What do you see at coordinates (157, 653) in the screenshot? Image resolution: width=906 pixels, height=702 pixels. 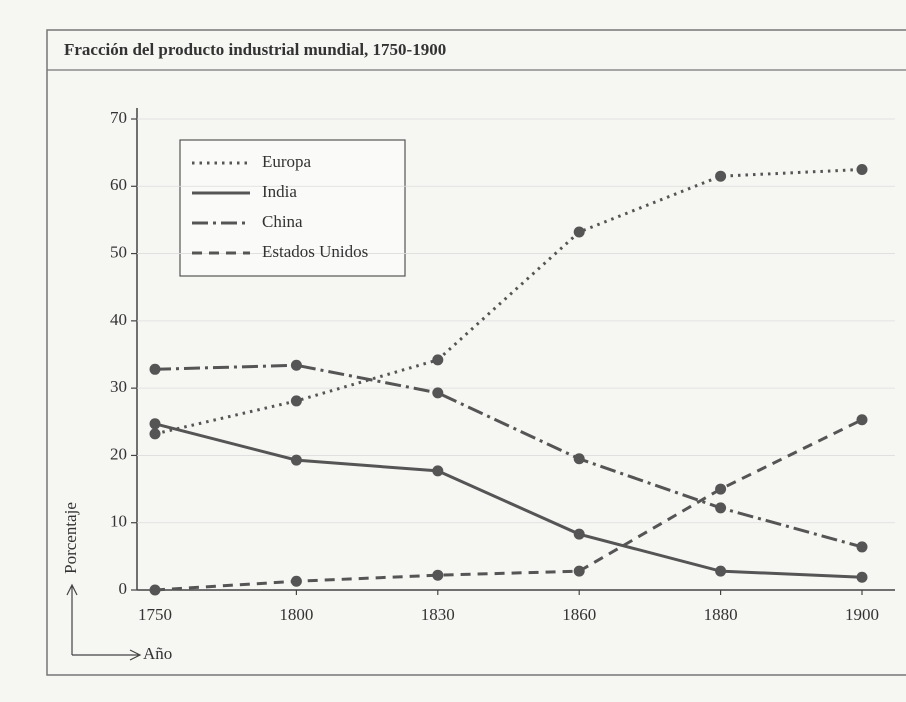 I see `x-axis-label: Año` at bounding box center [157, 653].